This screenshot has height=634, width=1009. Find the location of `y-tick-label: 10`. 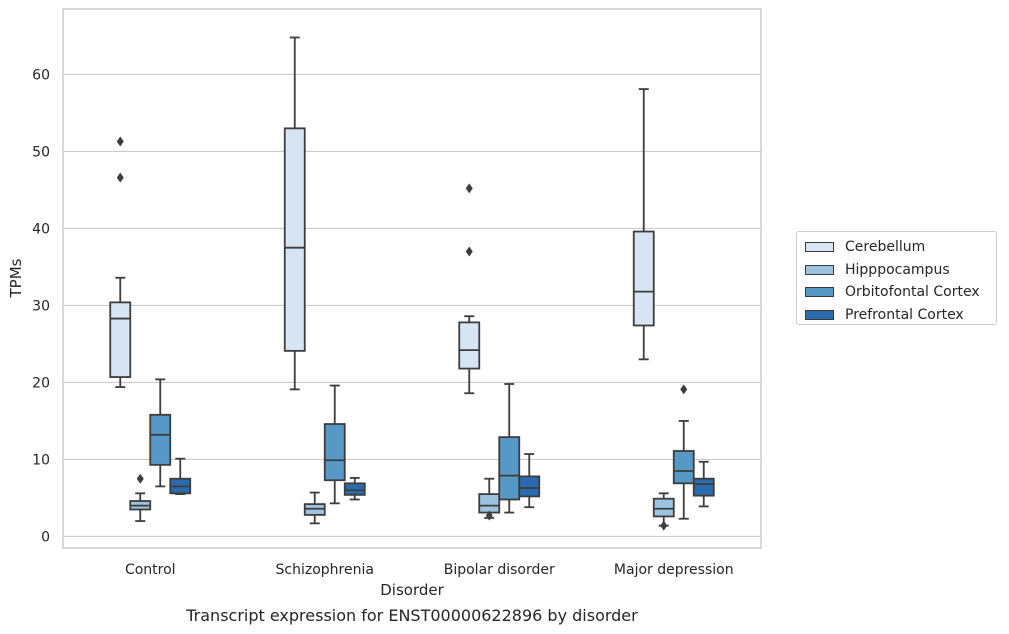

y-tick-label: 10 is located at coordinates (41, 460).